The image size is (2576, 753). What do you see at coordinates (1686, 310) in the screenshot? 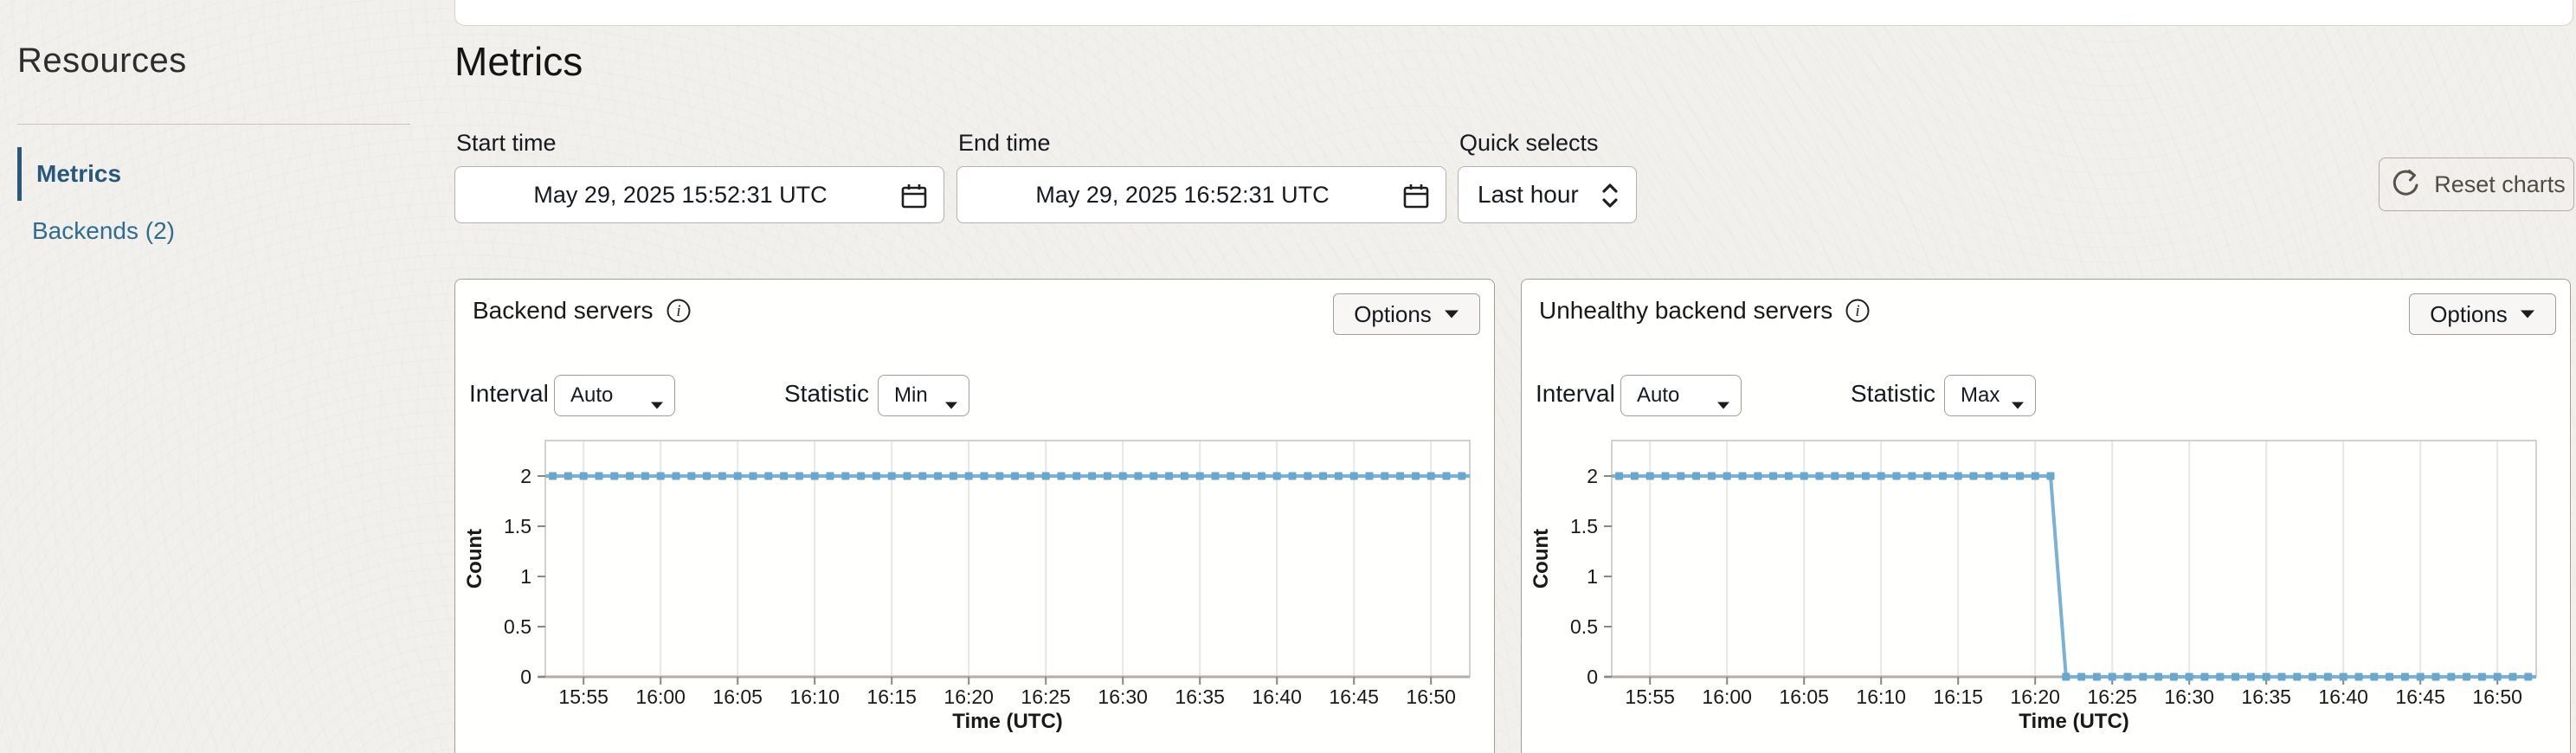
I see `chart-title: Unhealthy backend servers` at bounding box center [1686, 310].